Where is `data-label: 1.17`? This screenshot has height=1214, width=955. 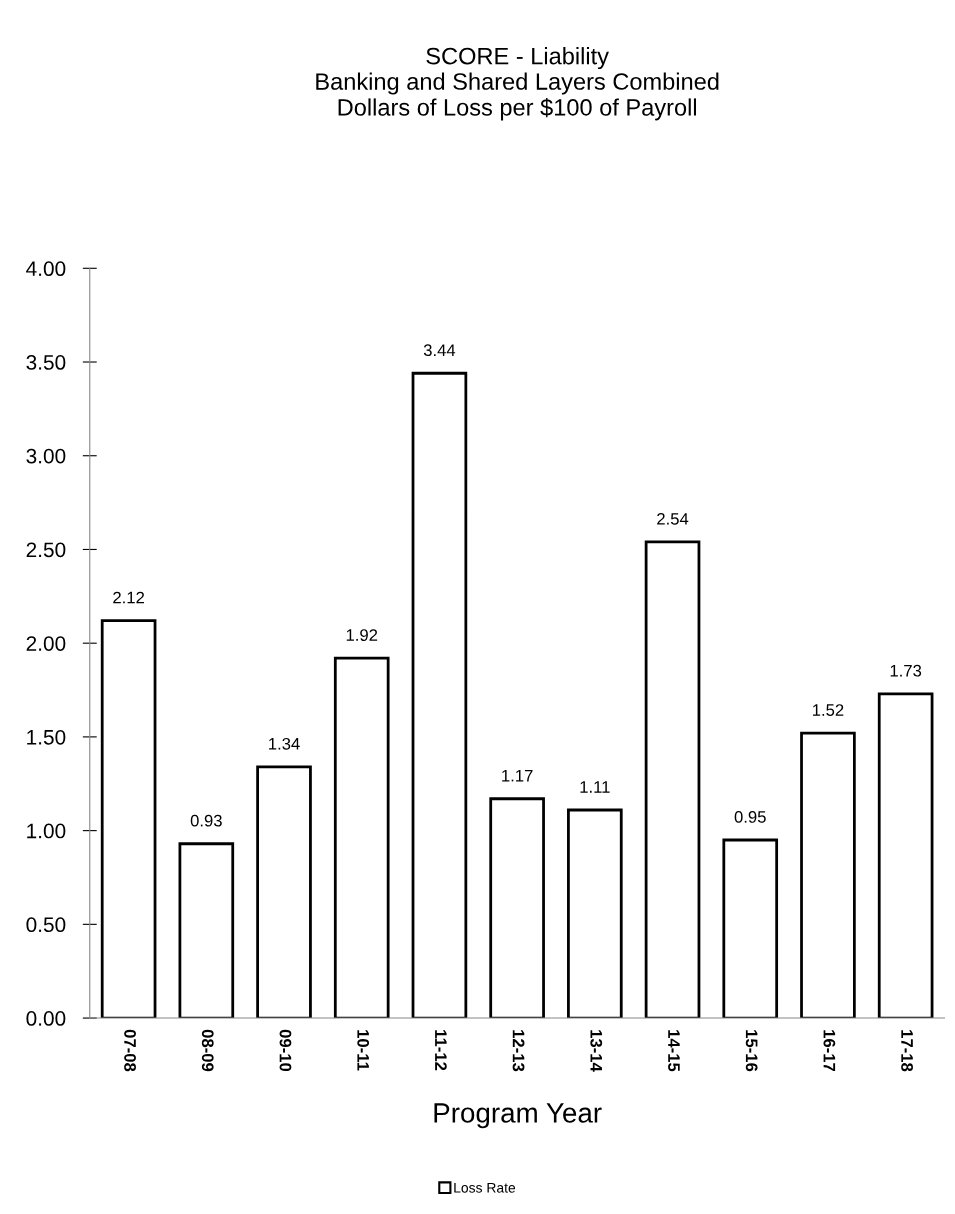
data-label: 1.17 is located at coordinates (517, 775).